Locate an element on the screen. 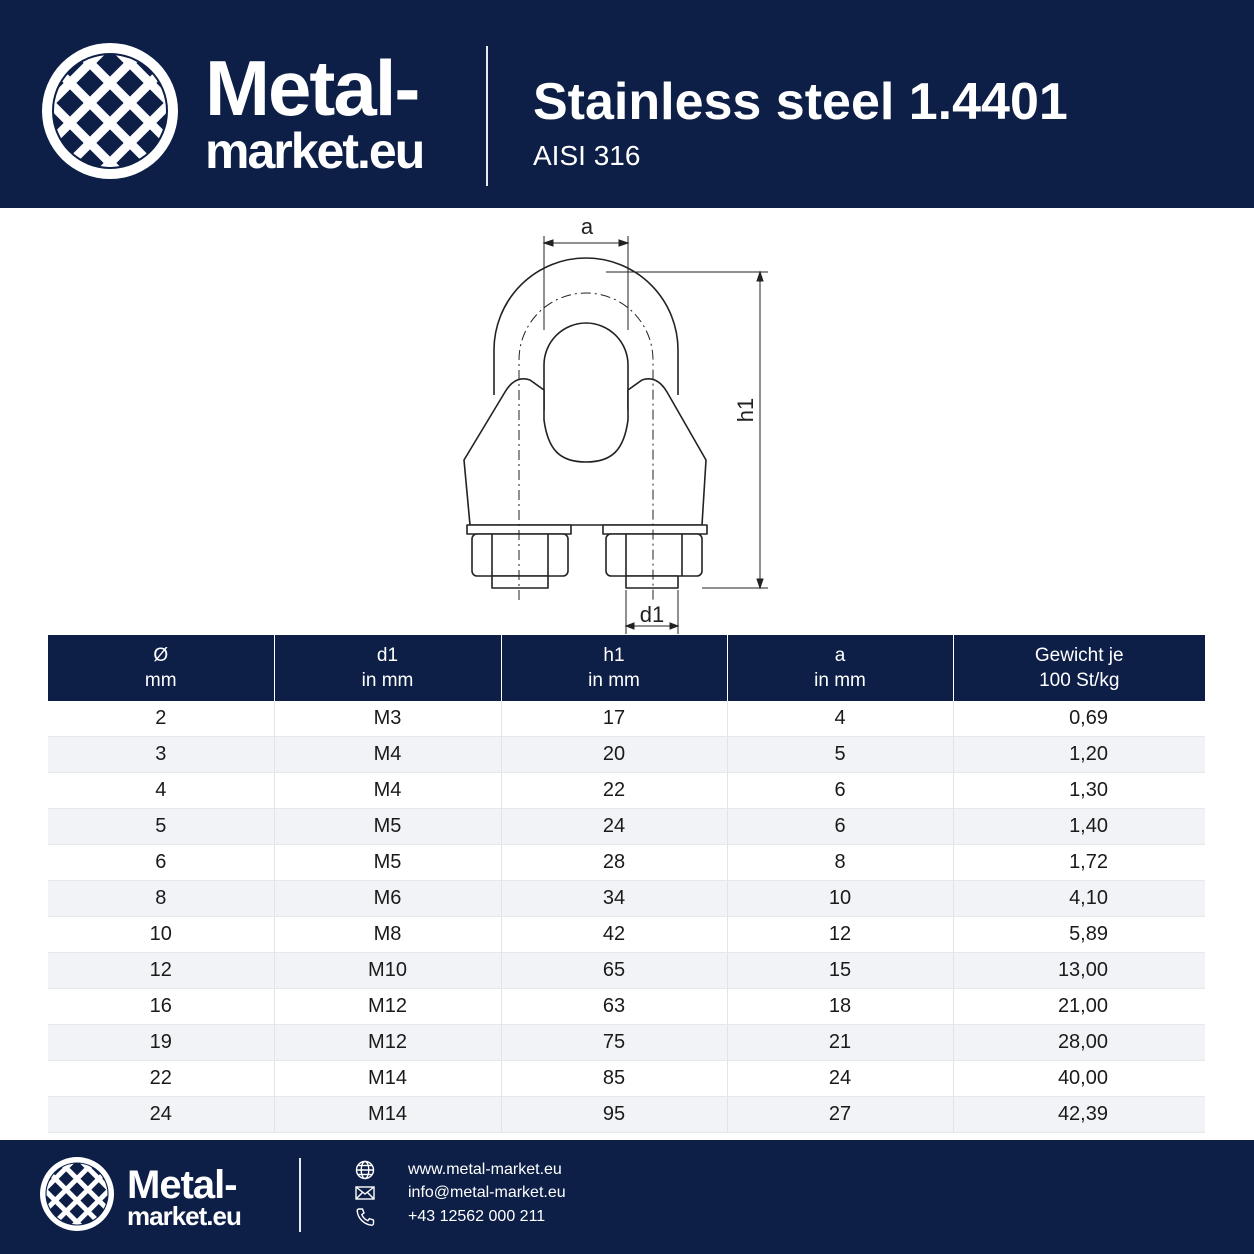  a-cell: 4 is located at coordinates (840, 719).